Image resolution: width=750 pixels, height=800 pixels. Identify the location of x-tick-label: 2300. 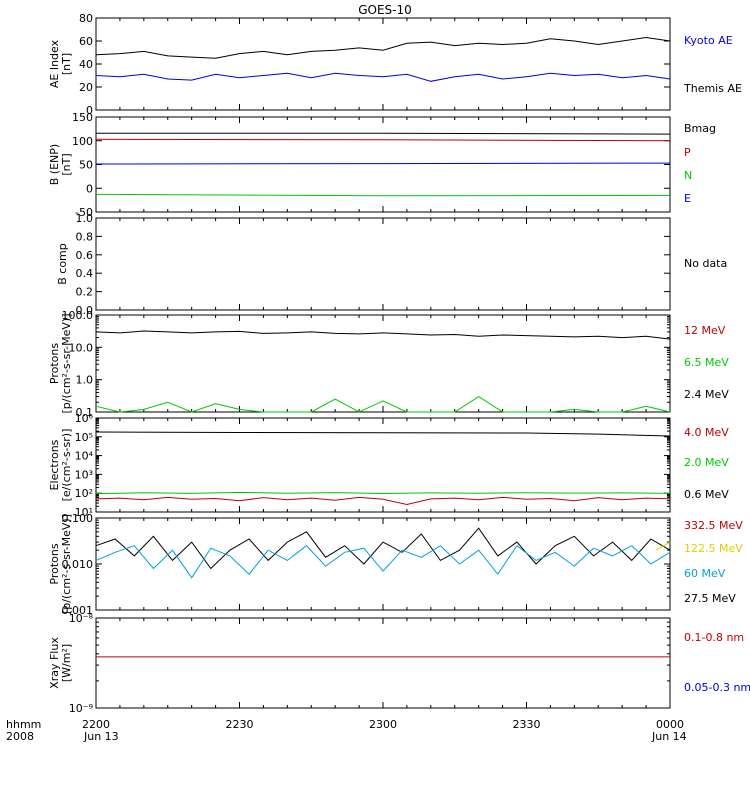
(383, 724).